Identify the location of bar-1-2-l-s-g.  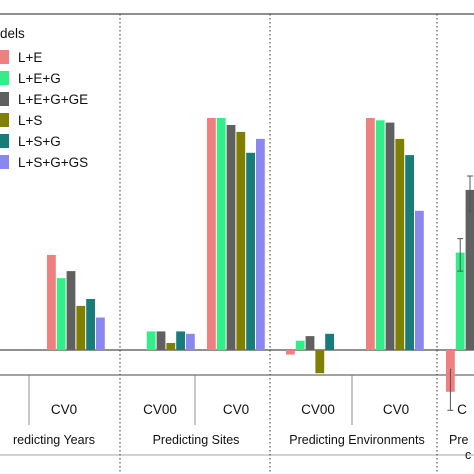
(90, 324).